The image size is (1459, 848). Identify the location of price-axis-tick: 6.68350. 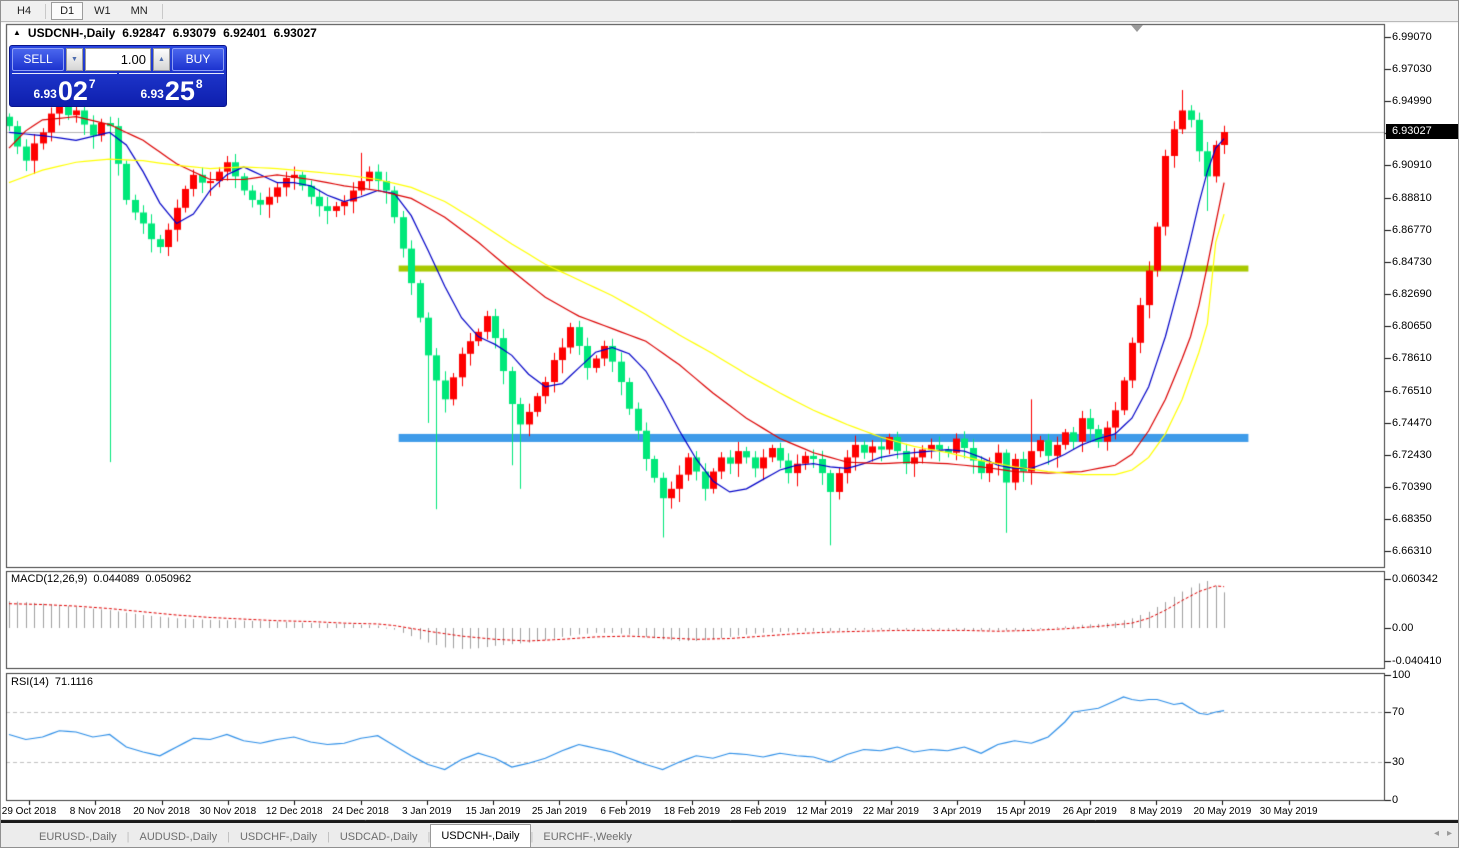
(1412, 519).